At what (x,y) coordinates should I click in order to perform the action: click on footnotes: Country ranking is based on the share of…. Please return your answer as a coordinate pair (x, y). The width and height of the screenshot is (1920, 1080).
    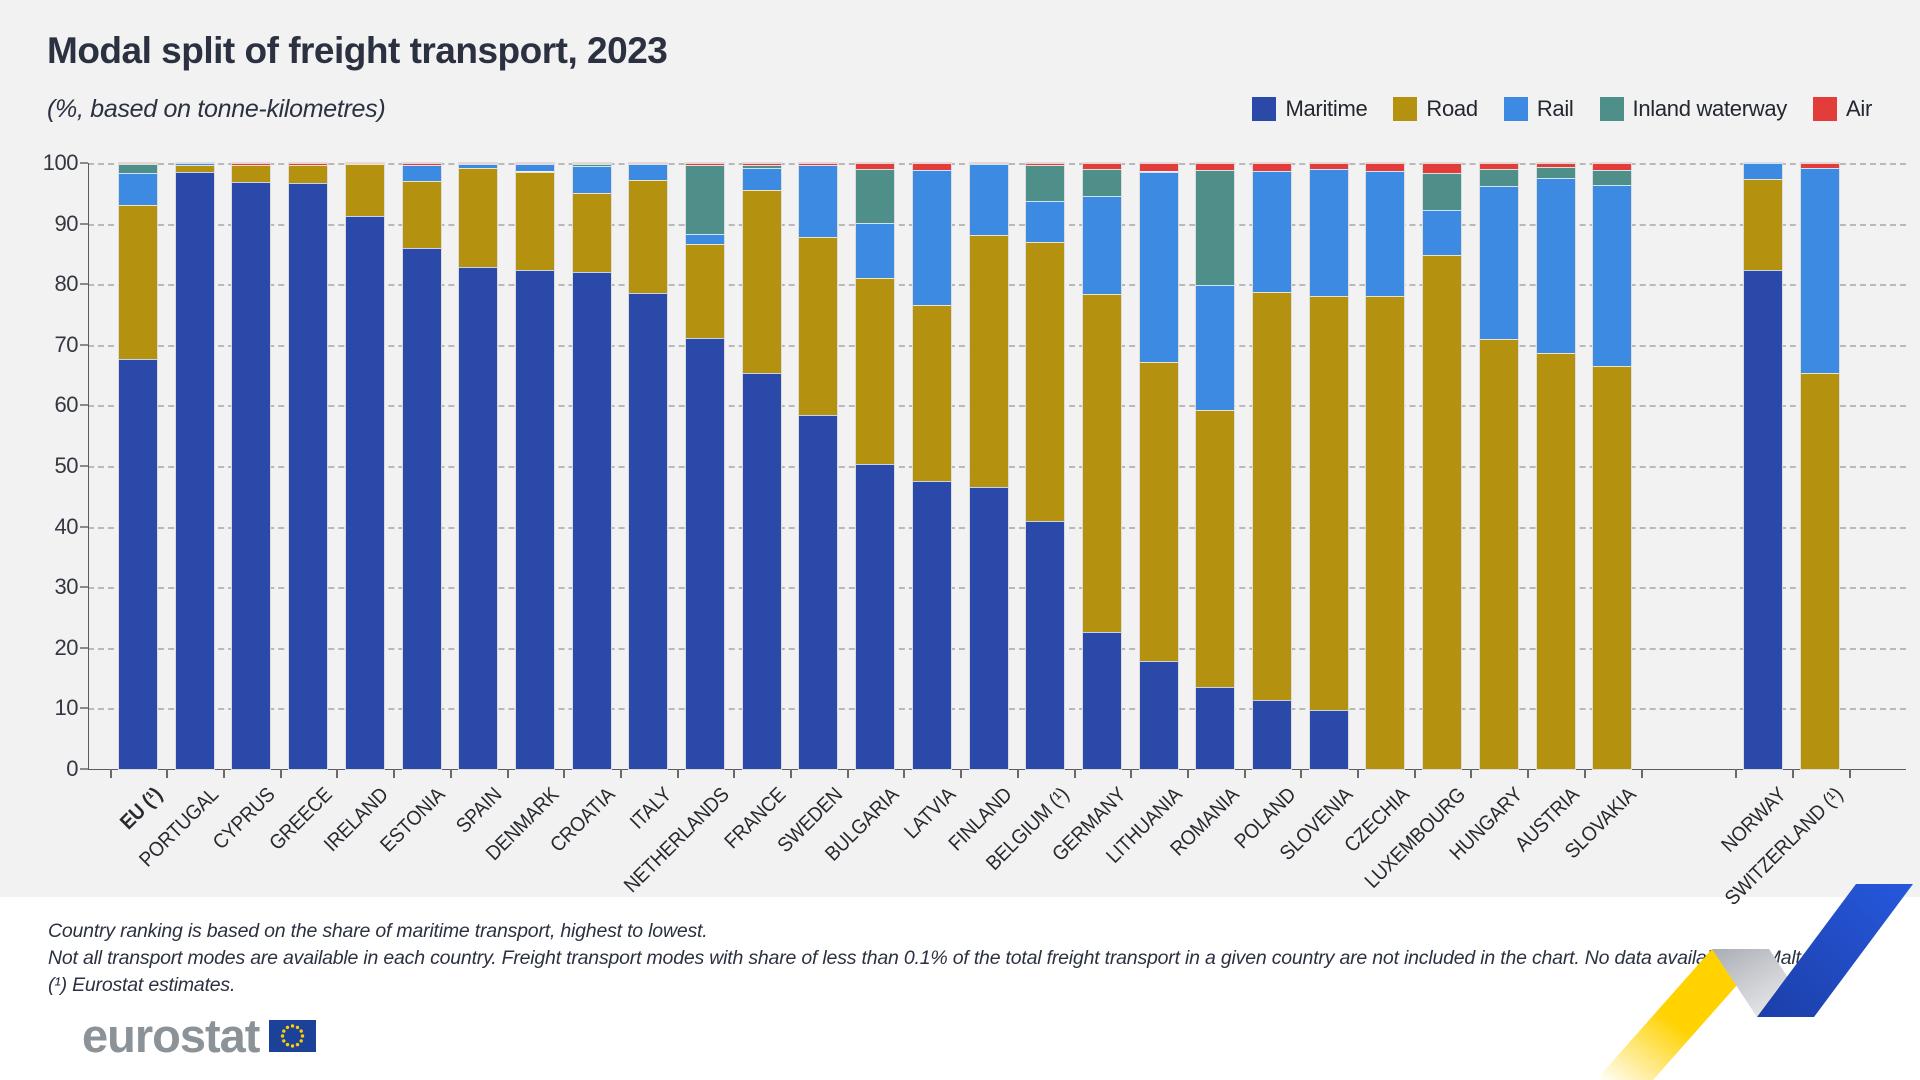
    Looking at the image, I should click on (932, 958).